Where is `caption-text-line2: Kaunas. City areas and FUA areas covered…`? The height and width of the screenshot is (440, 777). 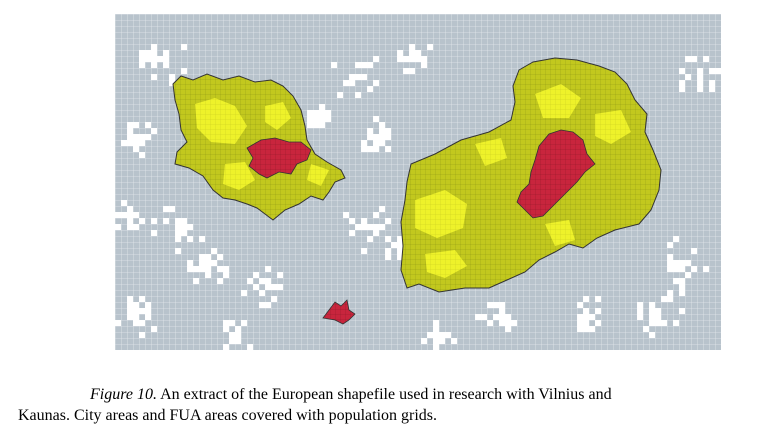
caption-text-line2: Kaunas. City areas and FUA areas covered… is located at coordinates (228, 415).